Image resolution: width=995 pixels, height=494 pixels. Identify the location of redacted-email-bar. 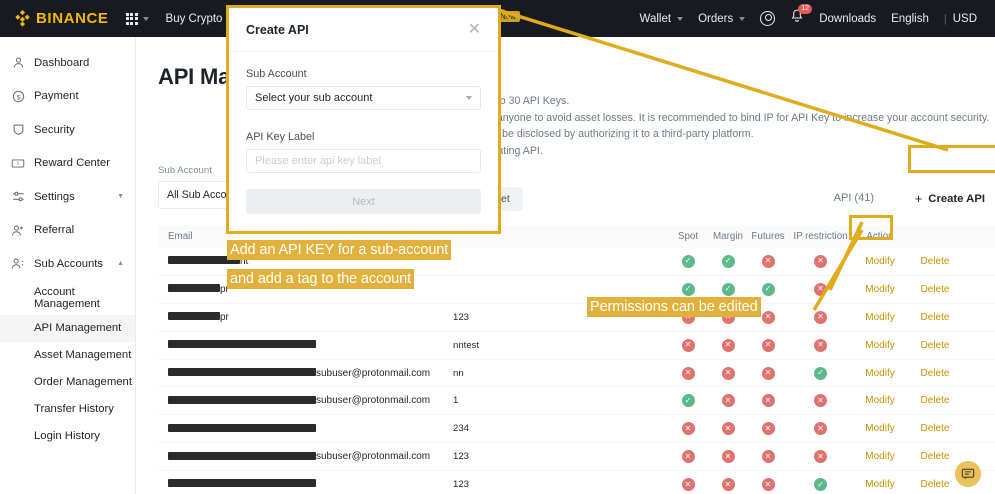
(242, 343).